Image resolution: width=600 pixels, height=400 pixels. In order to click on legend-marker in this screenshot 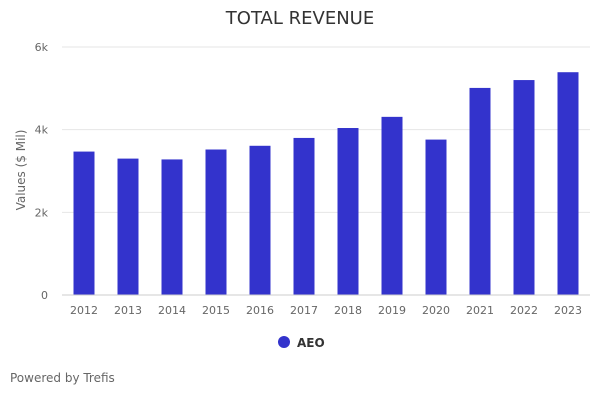, I will do `click(284, 342)`.